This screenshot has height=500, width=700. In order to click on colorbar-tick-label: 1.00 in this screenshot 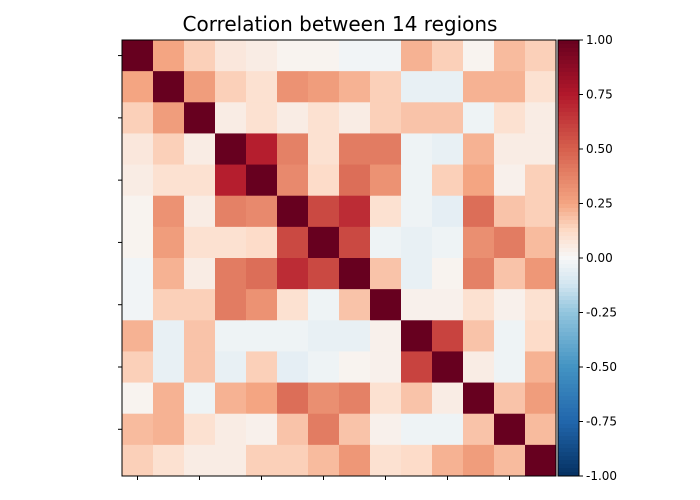, I will do `click(599, 40)`.